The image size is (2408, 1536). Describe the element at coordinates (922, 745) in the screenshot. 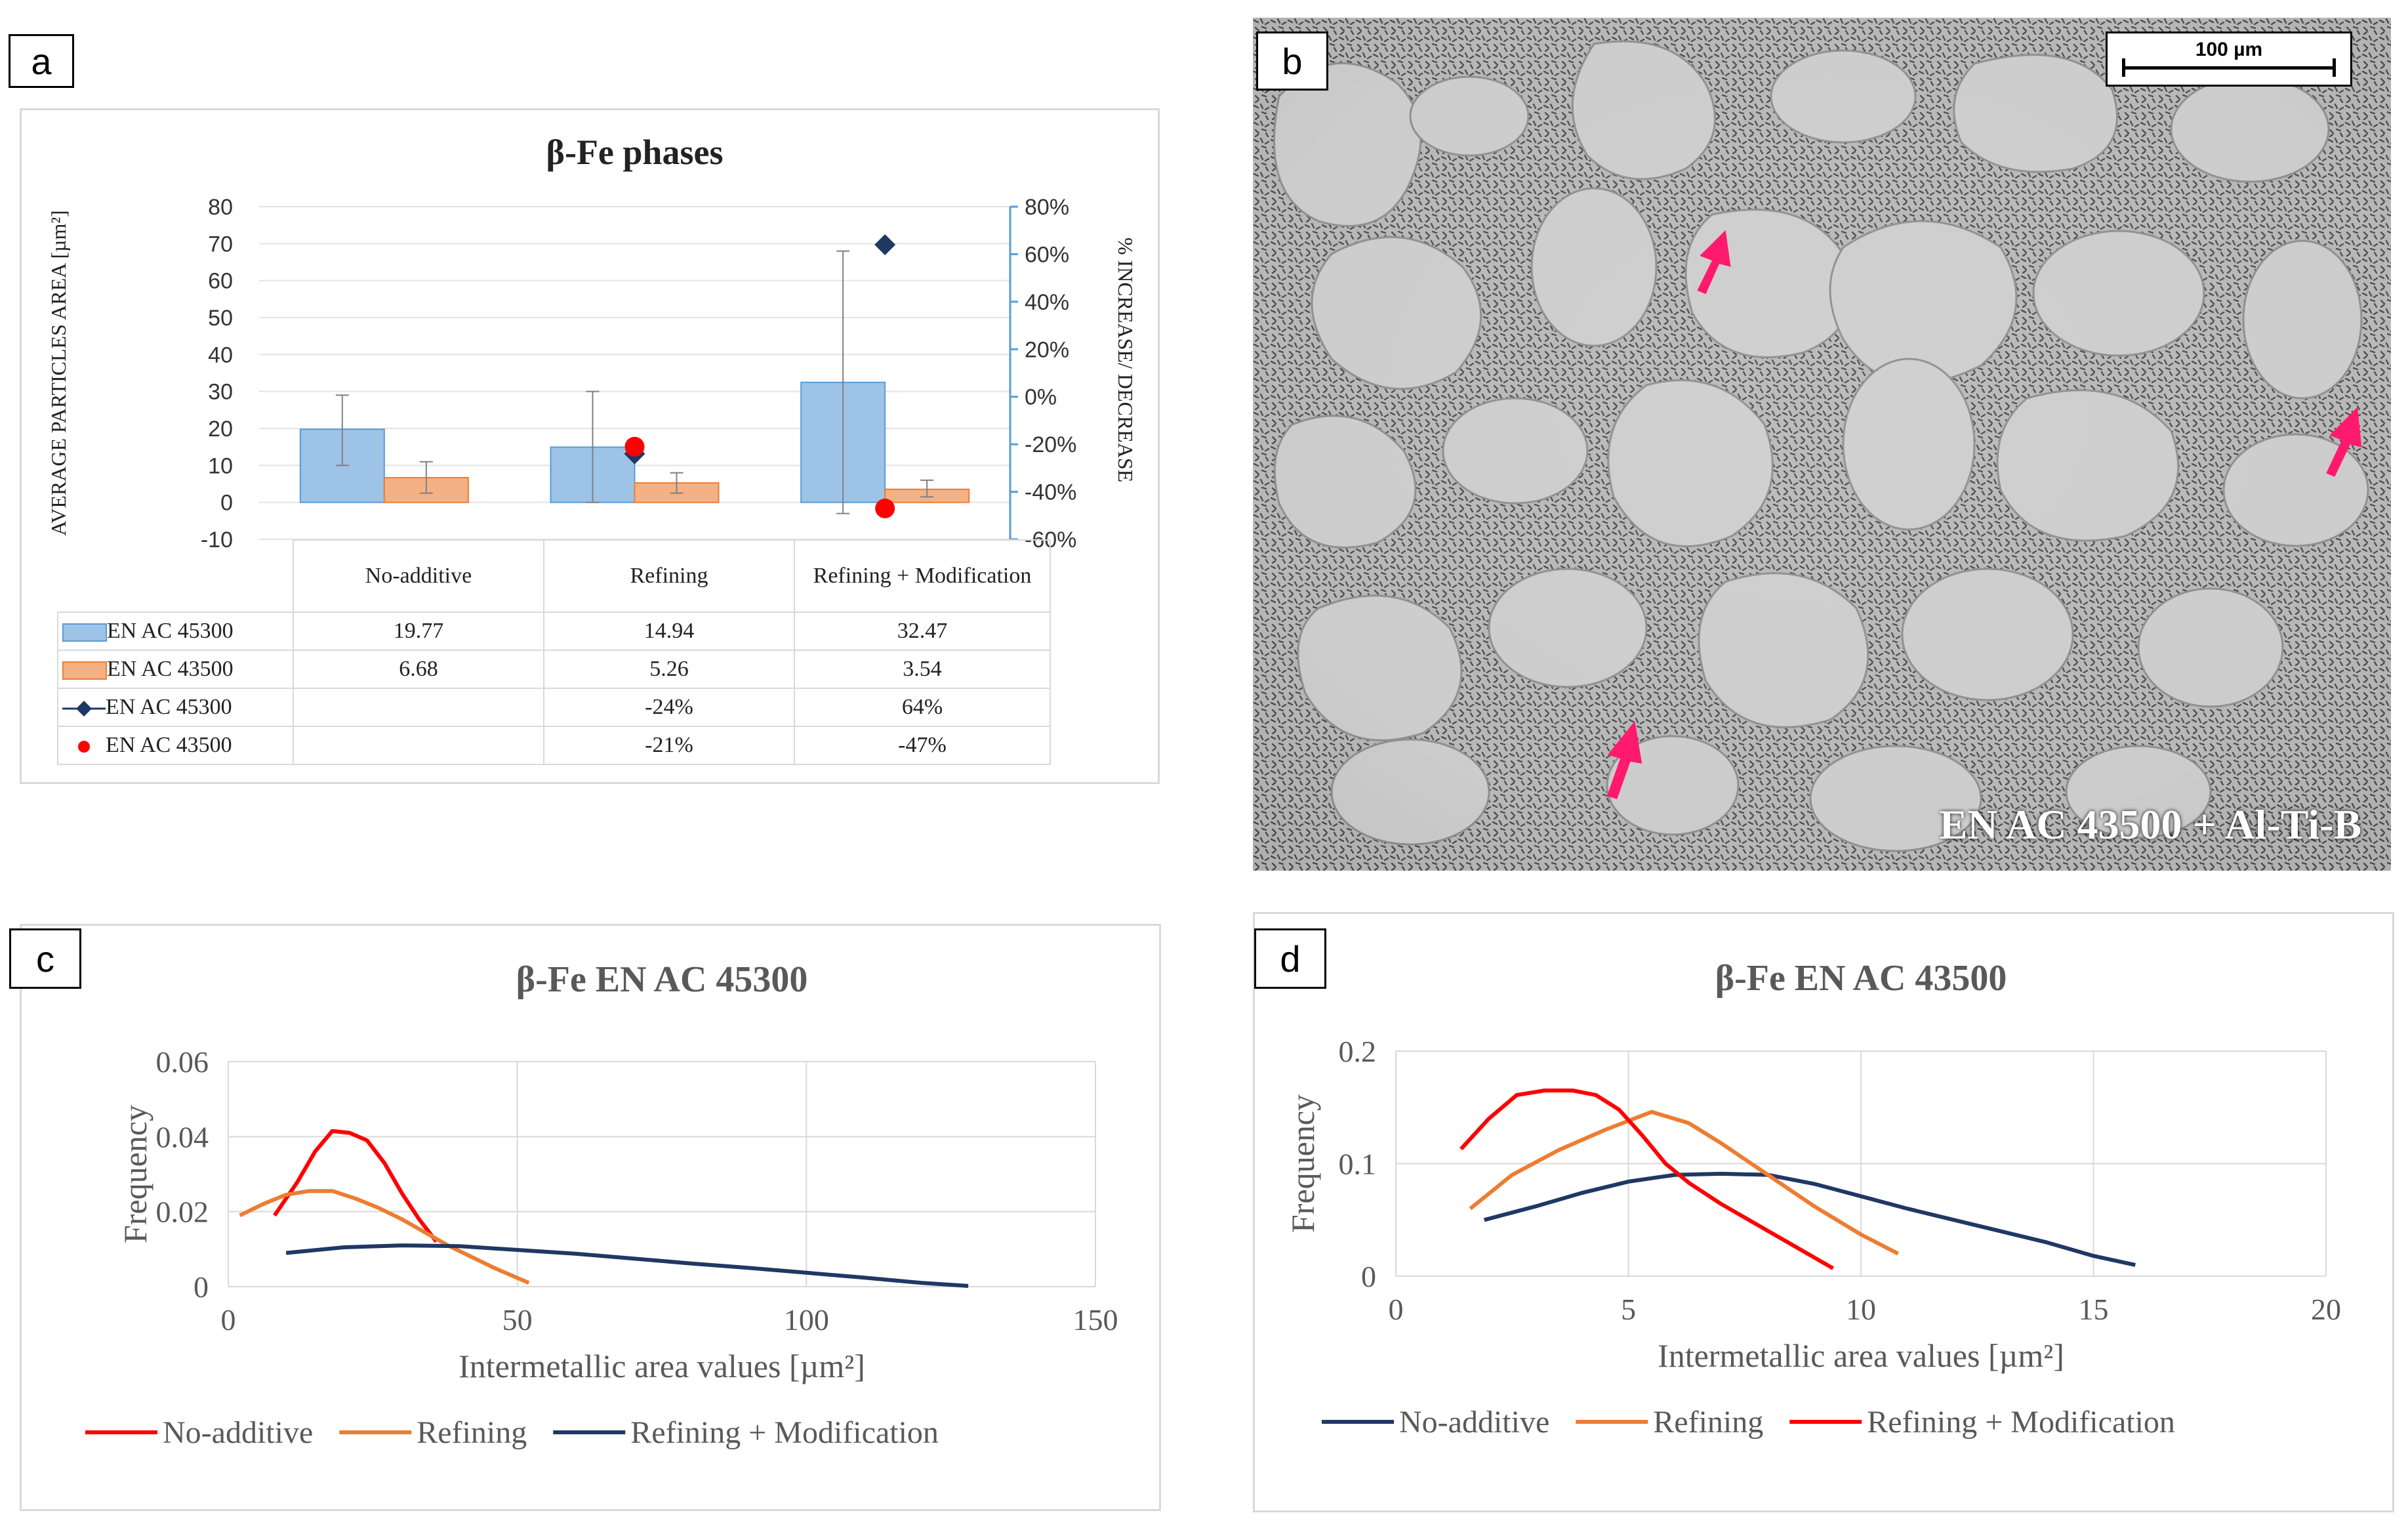

I see `table-cell: -47%` at that location.